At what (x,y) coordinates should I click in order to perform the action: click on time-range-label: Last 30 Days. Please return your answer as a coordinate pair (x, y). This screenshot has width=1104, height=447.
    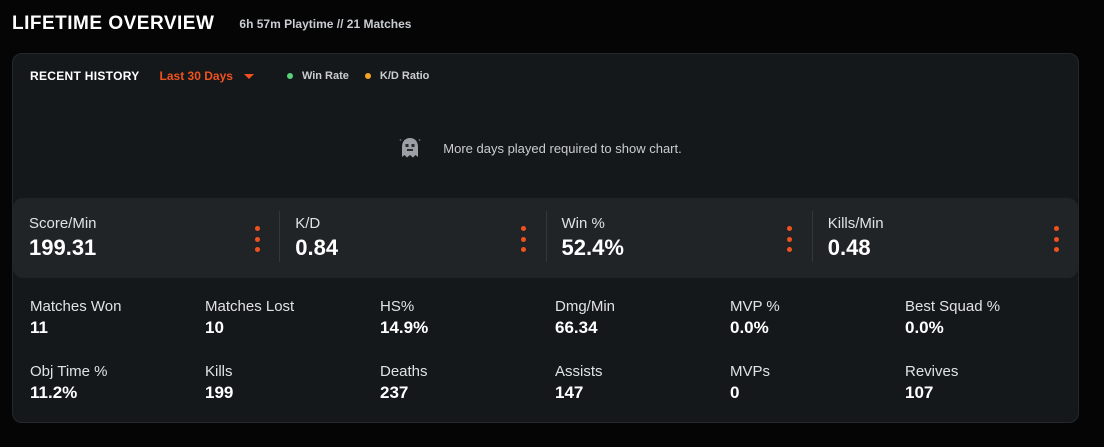
    Looking at the image, I should click on (196, 76).